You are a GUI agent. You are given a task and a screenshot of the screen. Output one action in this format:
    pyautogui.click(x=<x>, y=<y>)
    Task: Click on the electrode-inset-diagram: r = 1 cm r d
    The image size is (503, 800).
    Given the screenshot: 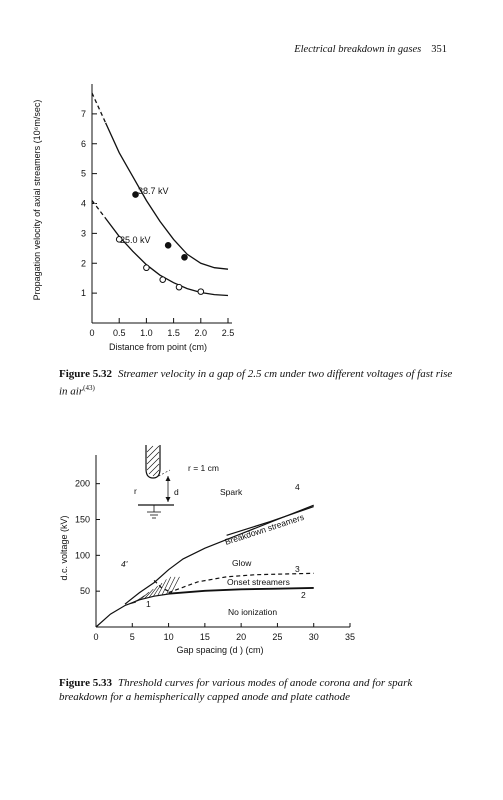 What is the action you would take?
    pyautogui.click(x=176, y=482)
    